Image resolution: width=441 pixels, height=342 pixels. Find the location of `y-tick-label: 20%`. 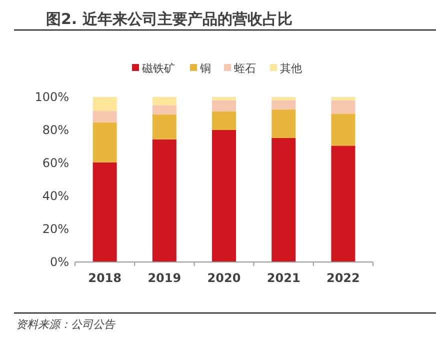

y-tick-label: 20% is located at coordinates (55, 229).